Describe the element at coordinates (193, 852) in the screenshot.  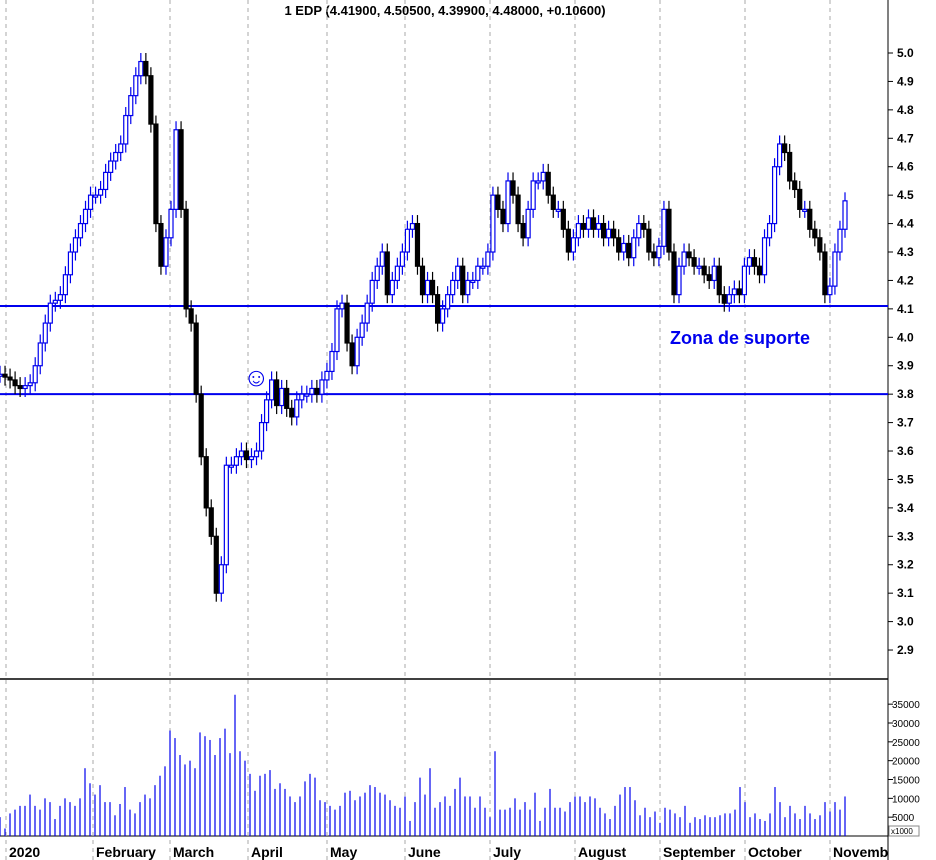
I see `x-tick-label: March` at that location.